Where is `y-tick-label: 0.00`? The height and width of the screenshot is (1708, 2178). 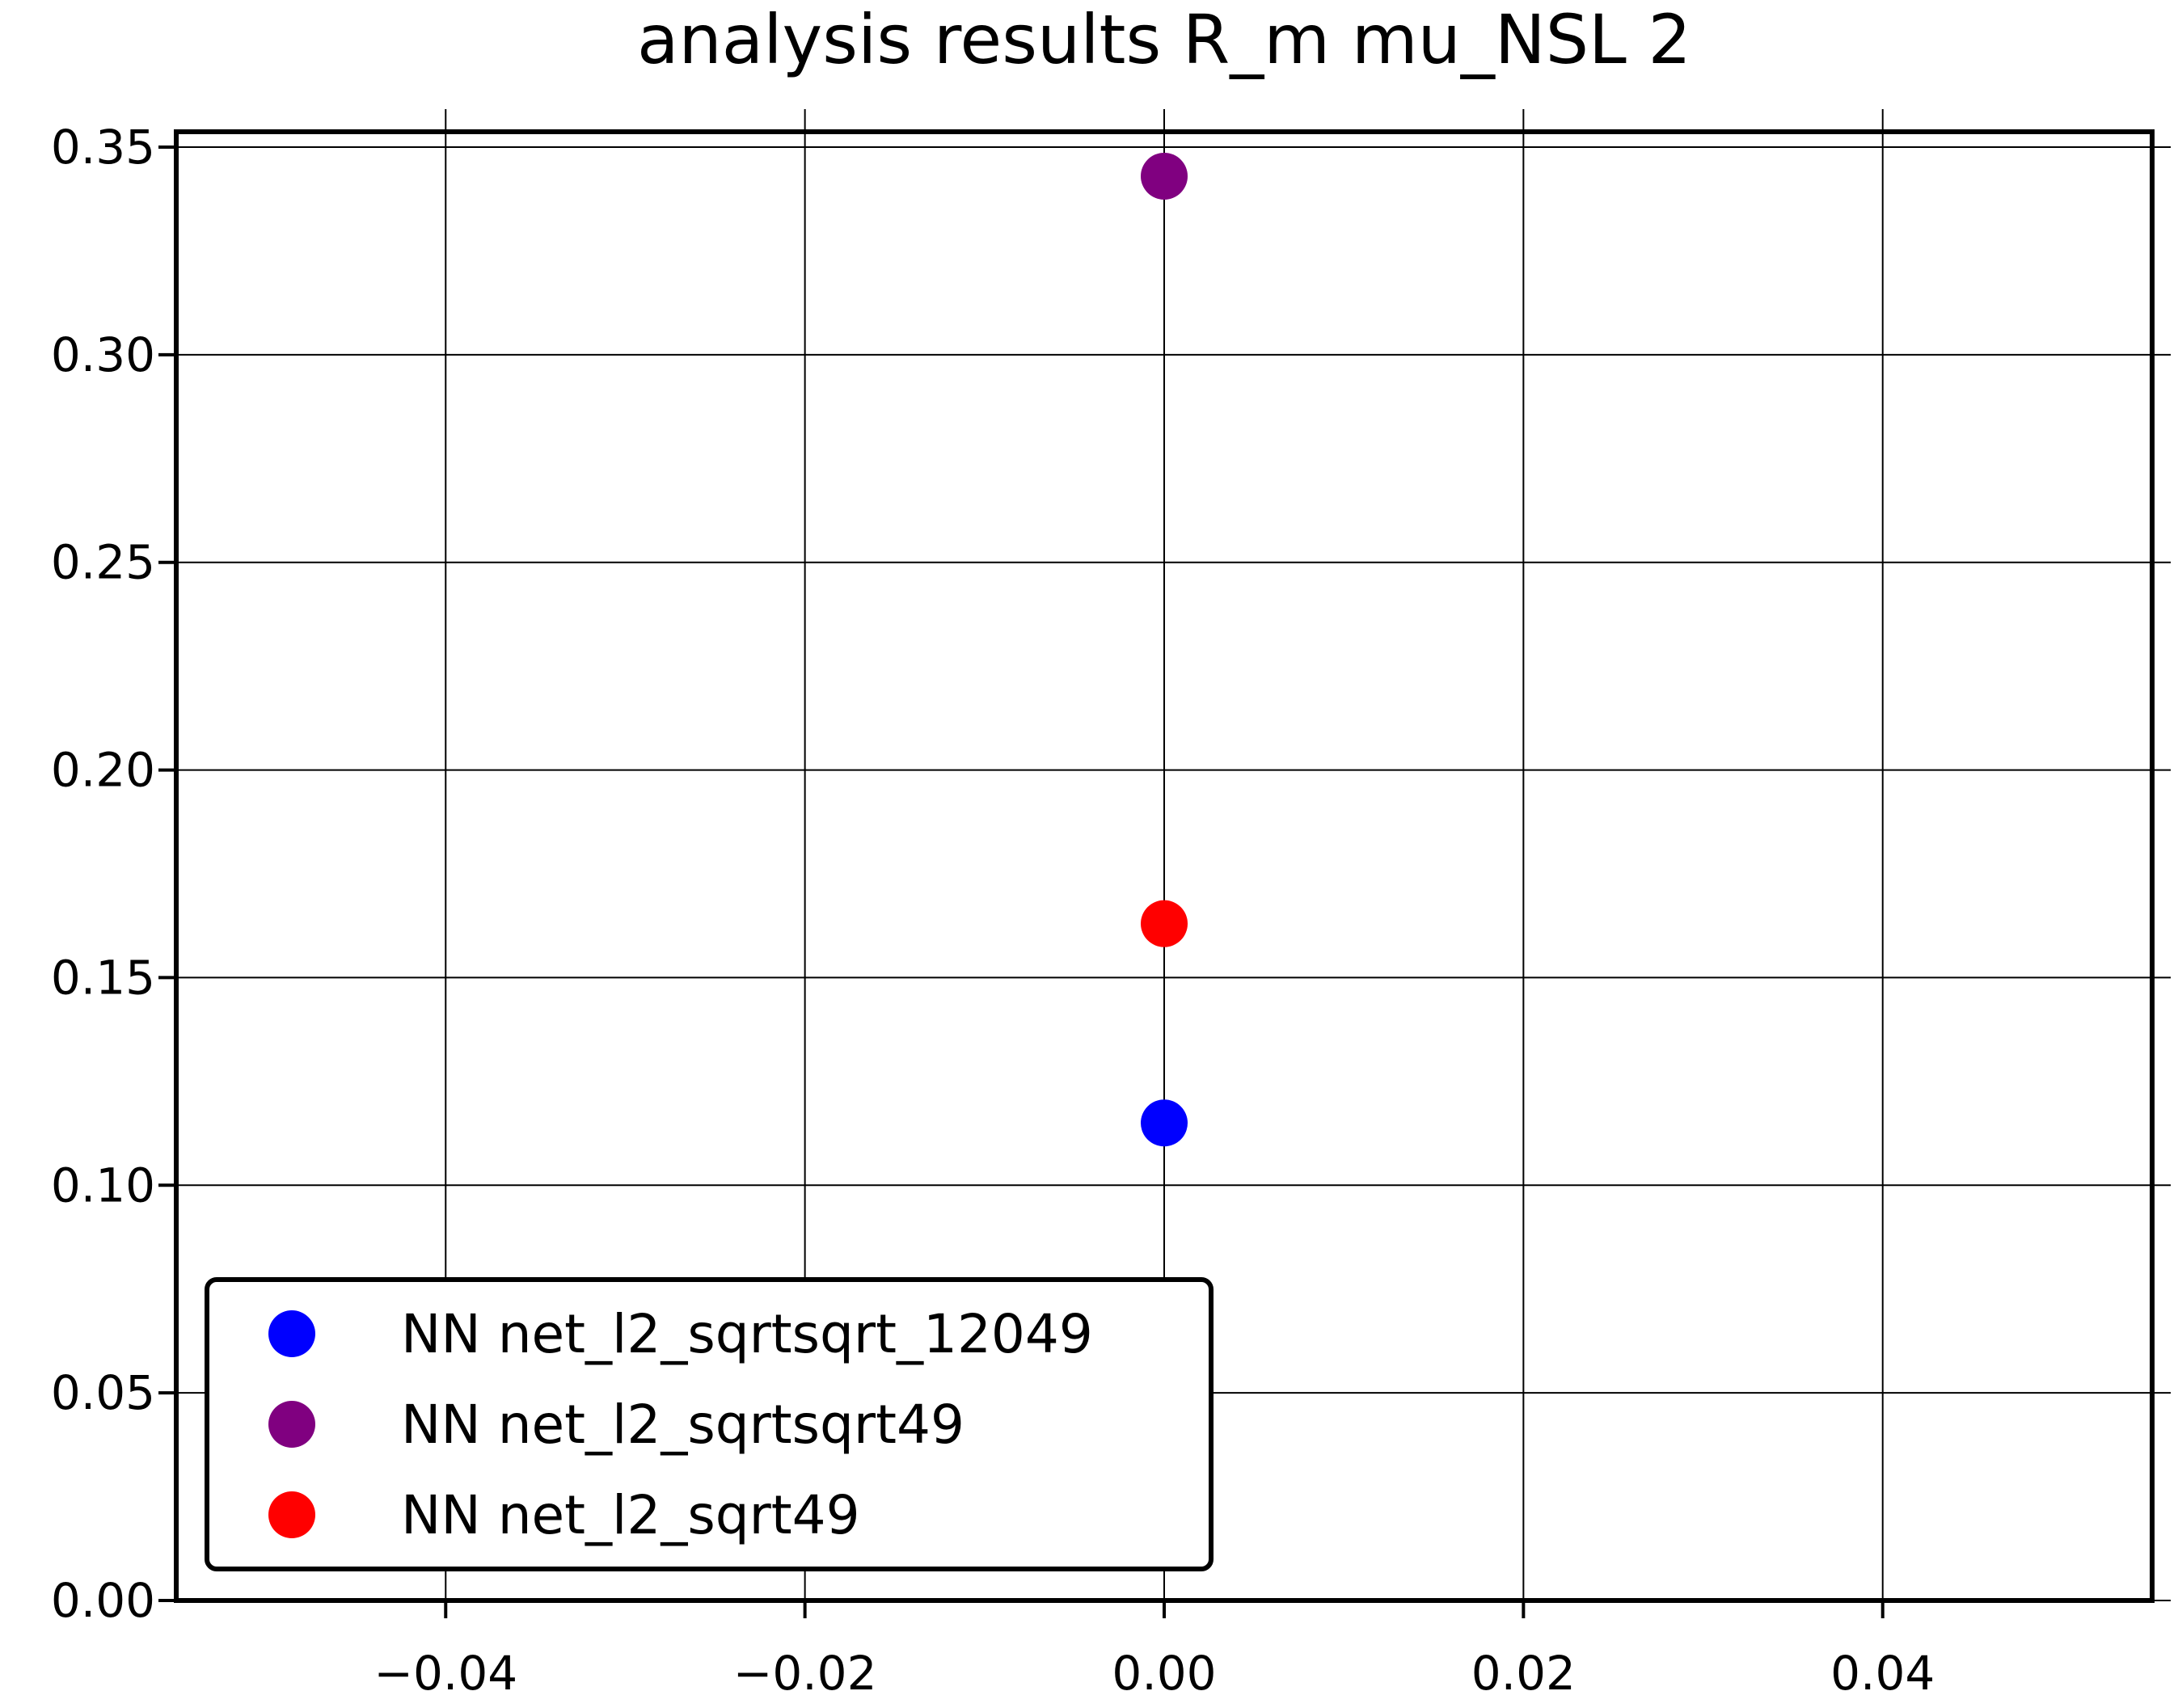
y-tick-label: 0.00 is located at coordinates (103, 1600).